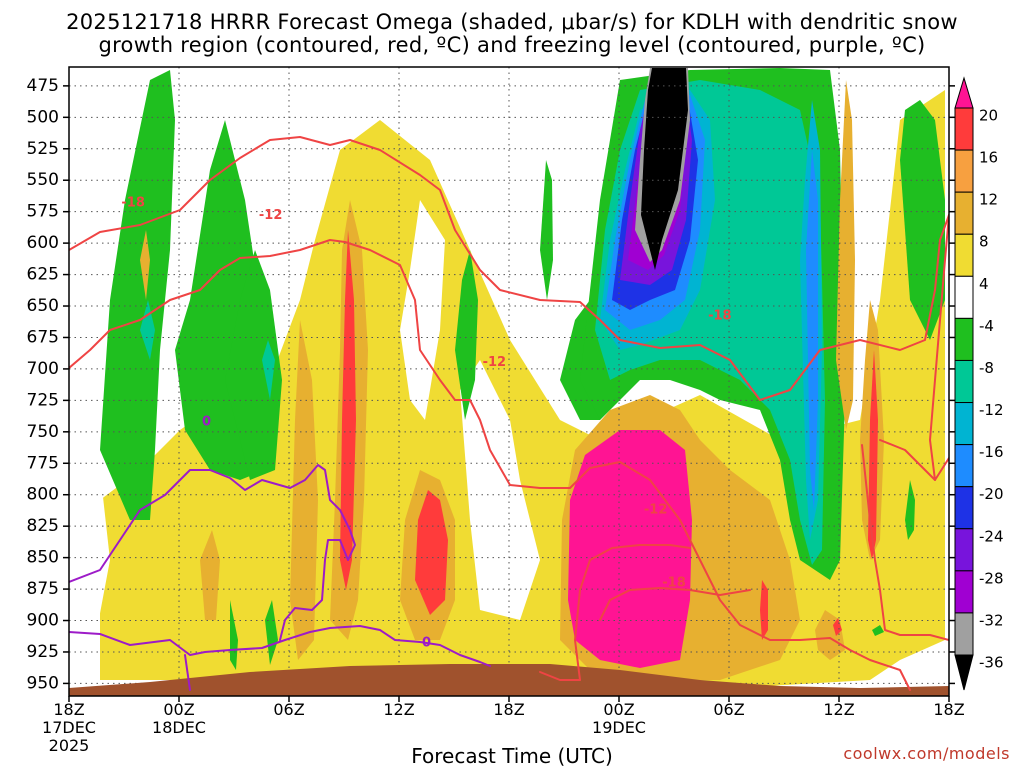 The width and height of the screenshot is (1024, 768). Describe the element at coordinates (43, 495) in the screenshot. I see `y-tick-label: 800` at that location.